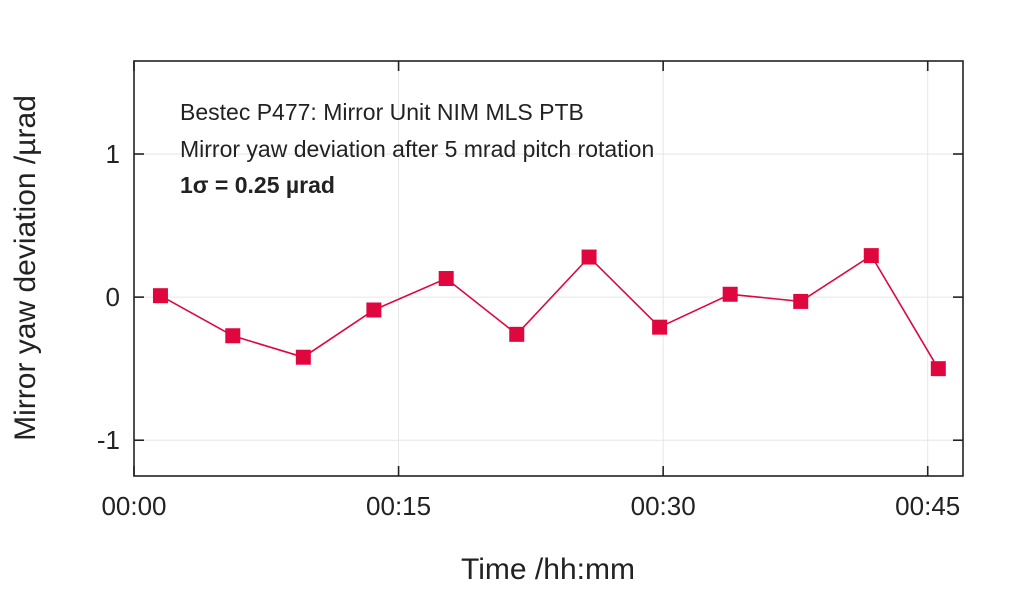 This screenshot has width=1024, height=589. Describe the element at coordinates (108, 440) in the screenshot. I see `y-tick-label: -1` at that location.